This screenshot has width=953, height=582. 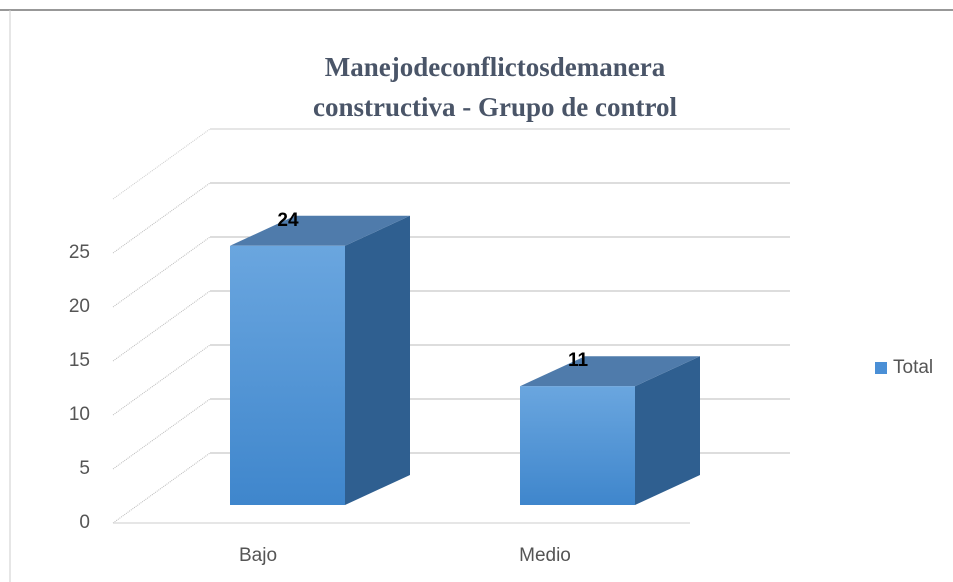 I want to click on y-tick-label: 25, so click(x=79, y=252).